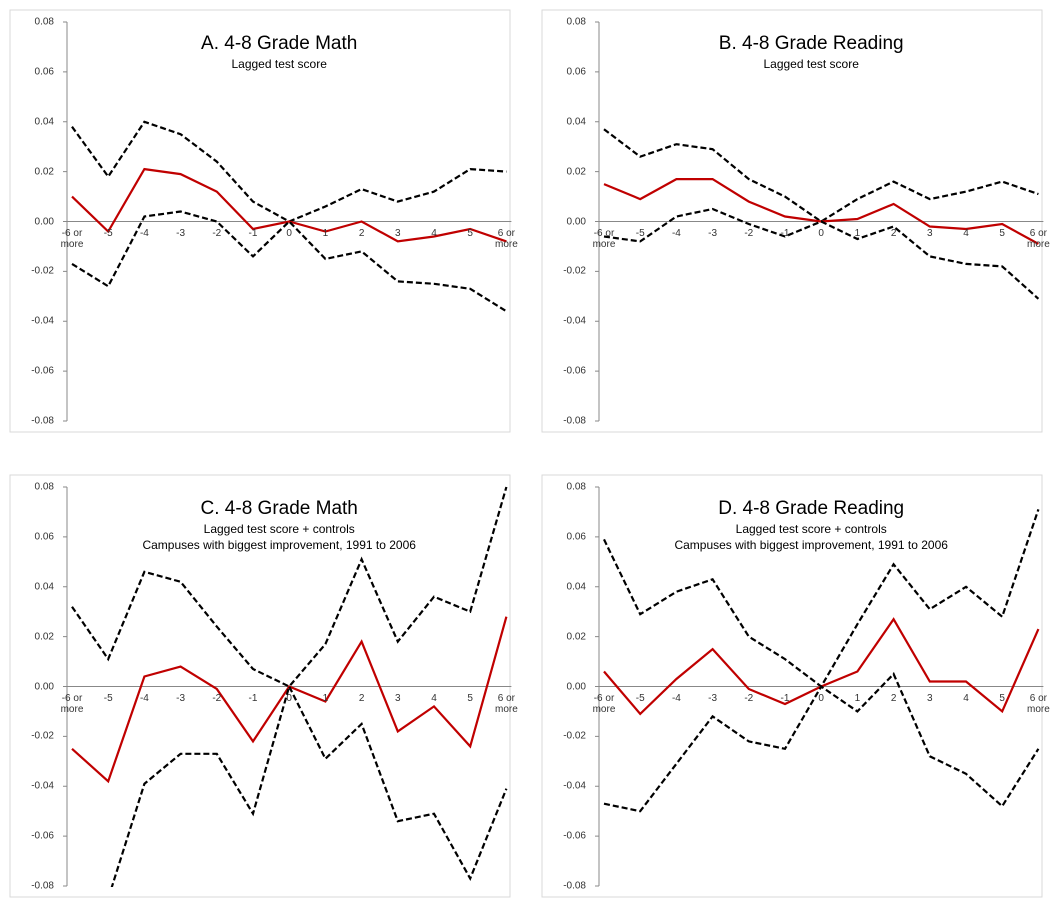  I want to click on panel-title: B. 4-8 Grade Reading, so click(811, 43).